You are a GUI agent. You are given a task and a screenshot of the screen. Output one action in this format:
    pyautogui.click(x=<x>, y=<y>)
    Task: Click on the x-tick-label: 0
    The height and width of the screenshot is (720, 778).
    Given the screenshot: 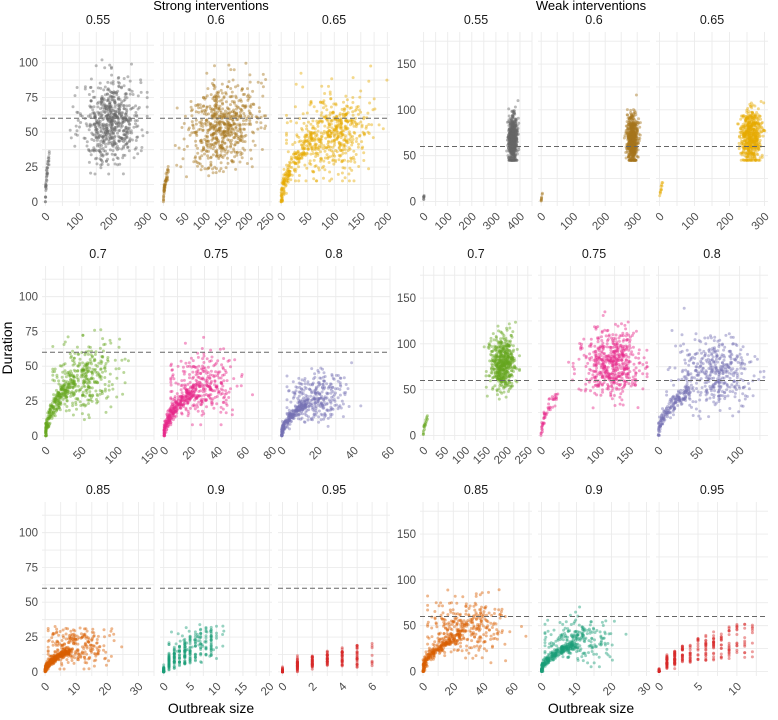 What is the action you would take?
    pyautogui.click(x=46, y=217)
    